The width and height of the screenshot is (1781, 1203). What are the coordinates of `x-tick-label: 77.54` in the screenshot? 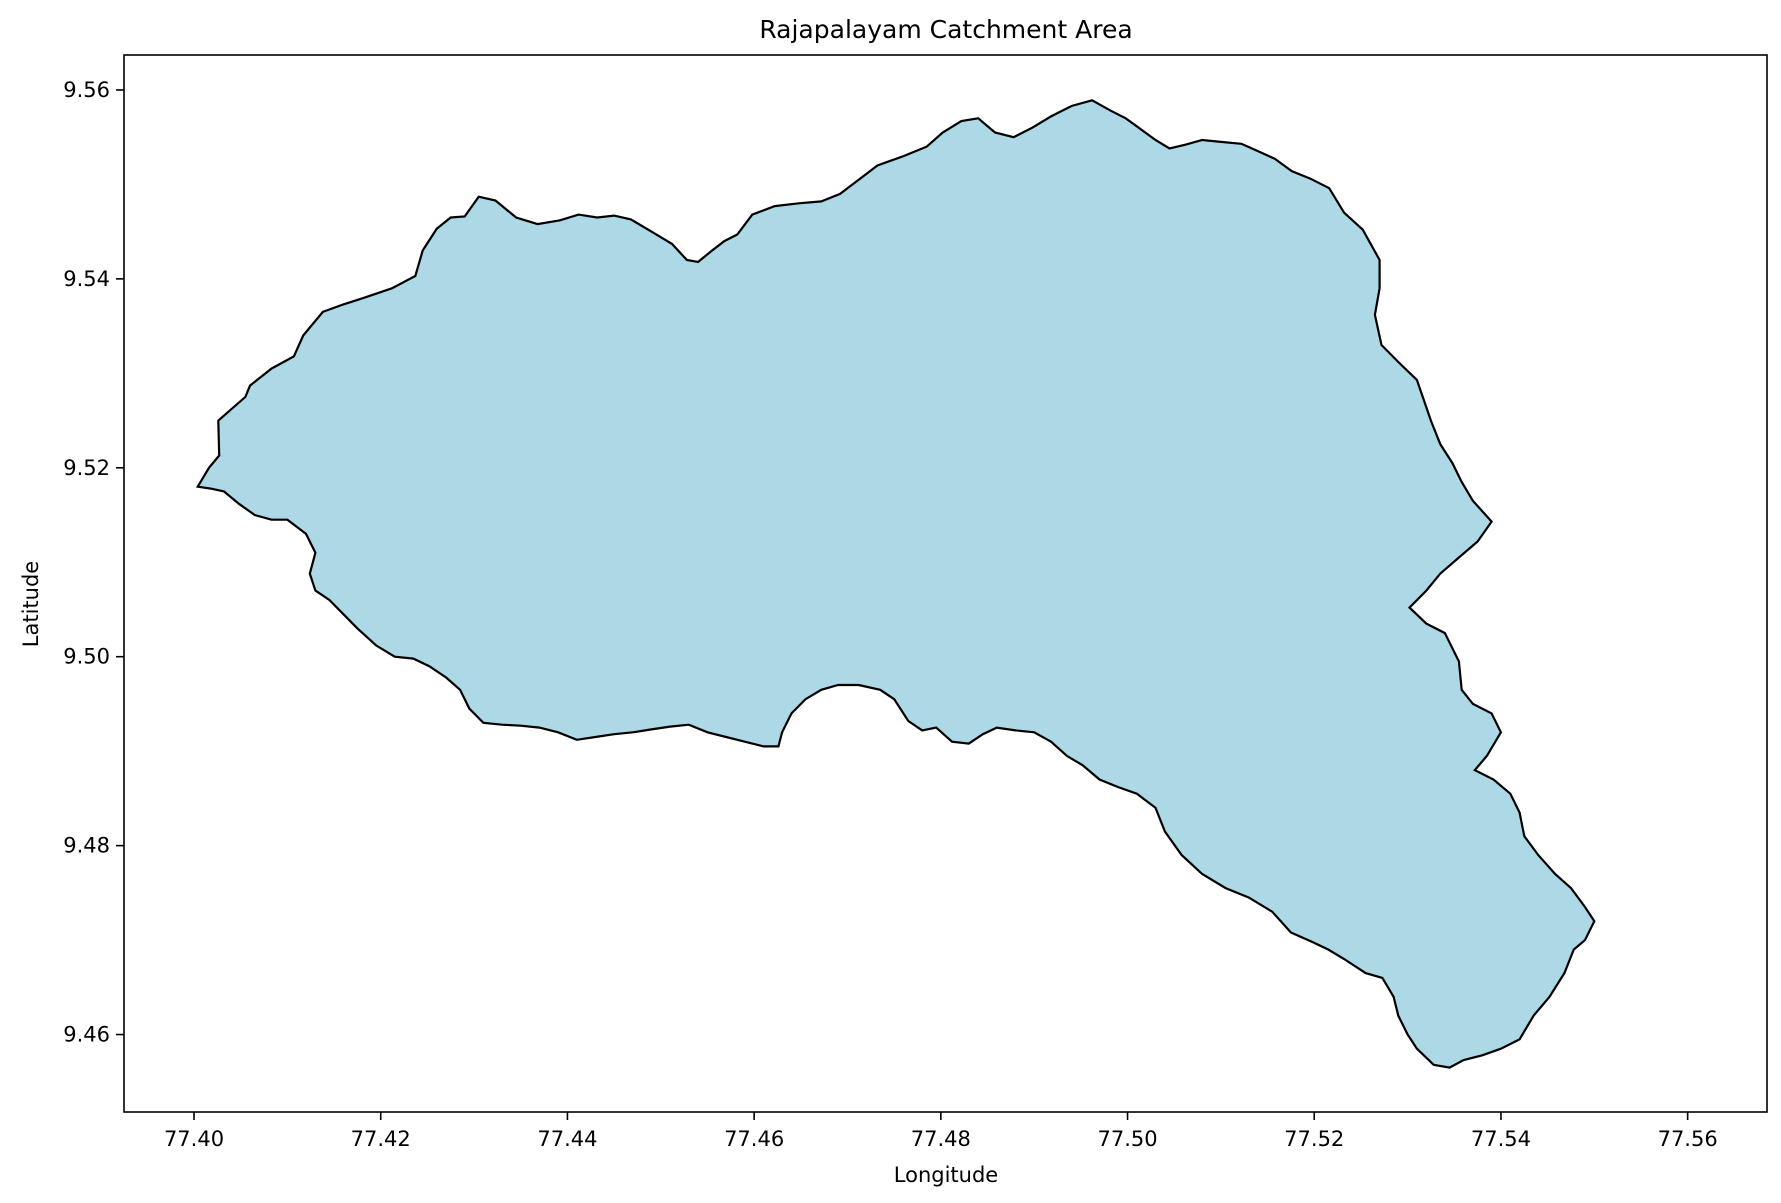 It's located at (1501, 1139).